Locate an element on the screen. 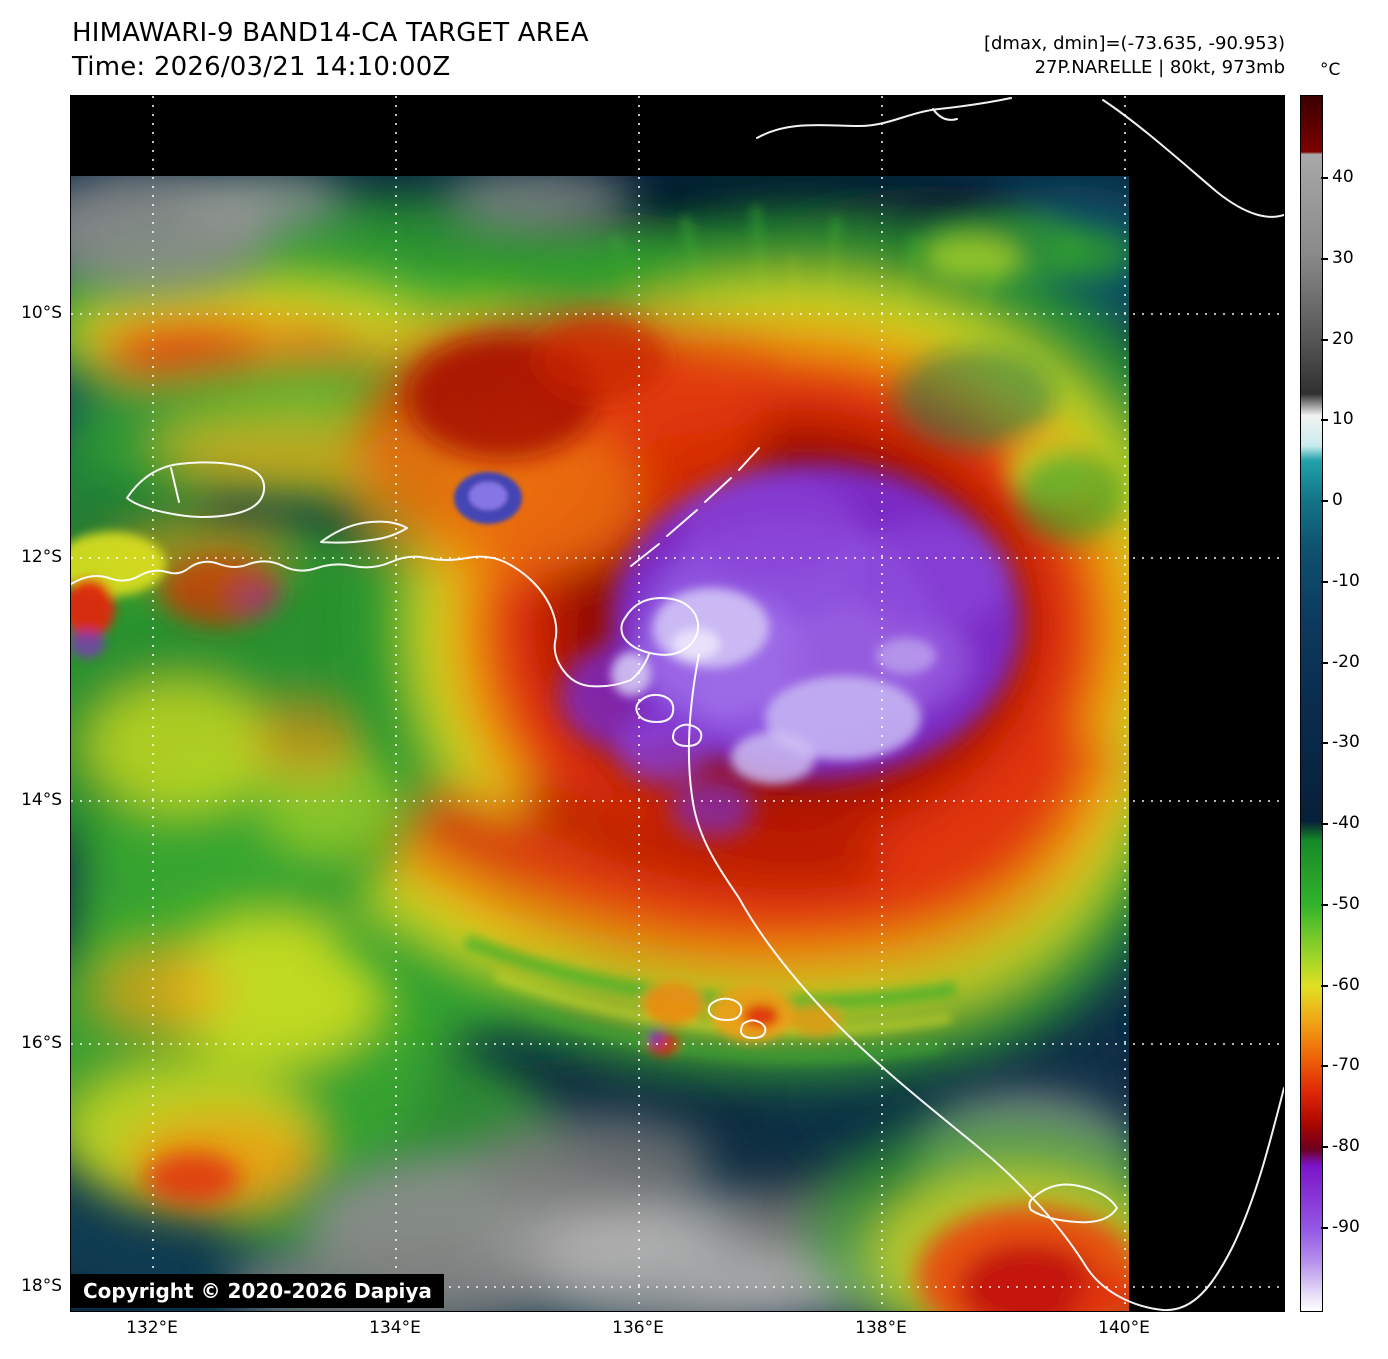 The width and height of the screenshot is (1388, 1359). colorbar-tick-label: -80 is located at coordinates (1340, 1146).